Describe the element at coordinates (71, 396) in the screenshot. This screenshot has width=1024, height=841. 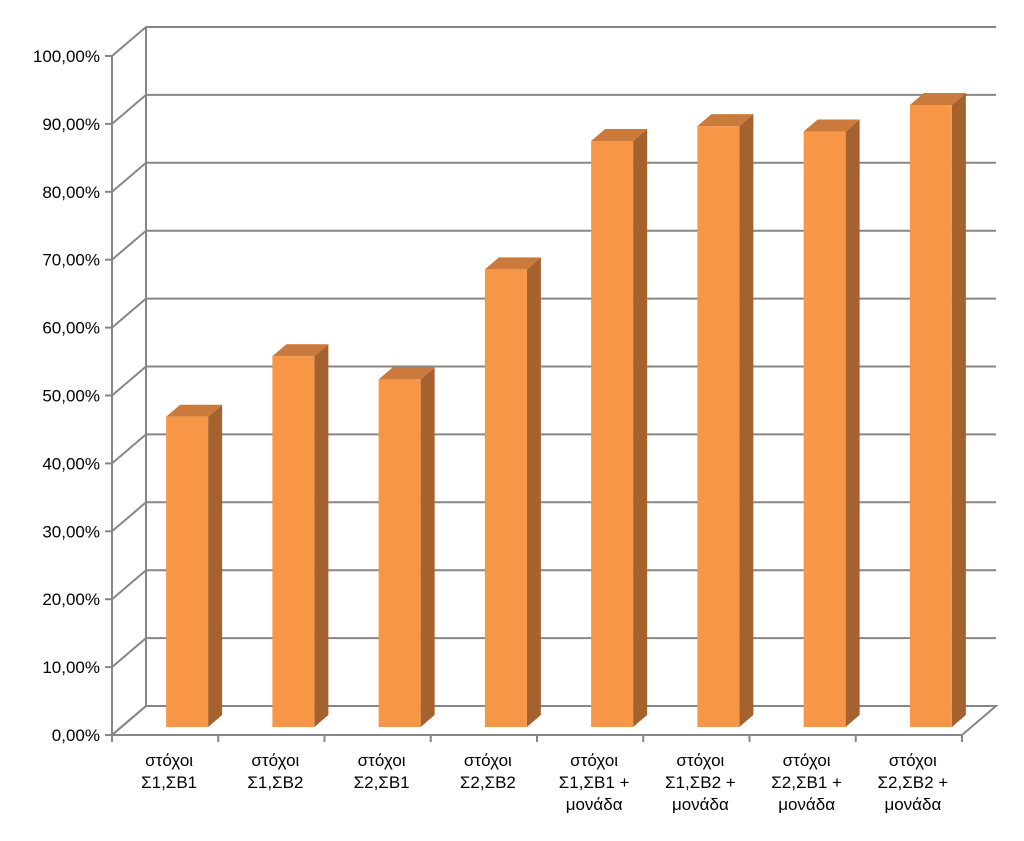
I see `y-tick-label: 50,00%` at that location.